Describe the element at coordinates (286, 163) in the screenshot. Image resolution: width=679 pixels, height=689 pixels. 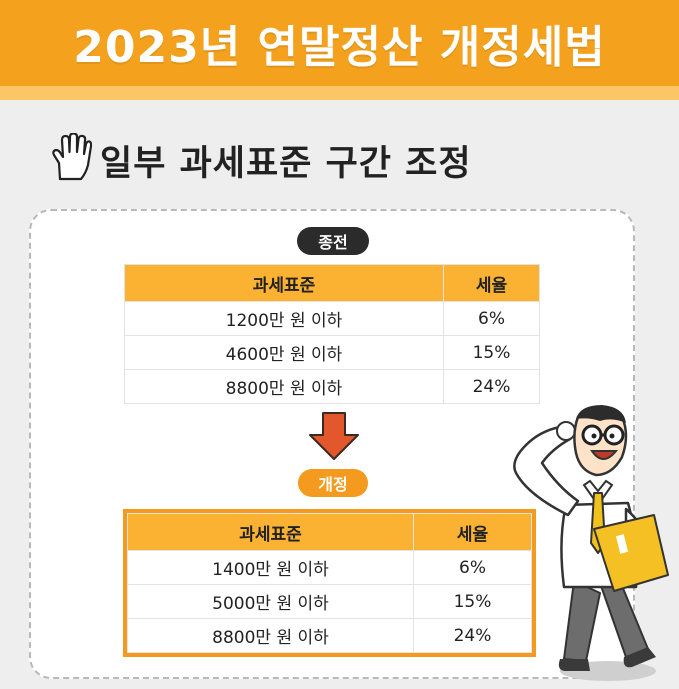
I see `section-title: 일부 과세표준 구간 조정` at that location.